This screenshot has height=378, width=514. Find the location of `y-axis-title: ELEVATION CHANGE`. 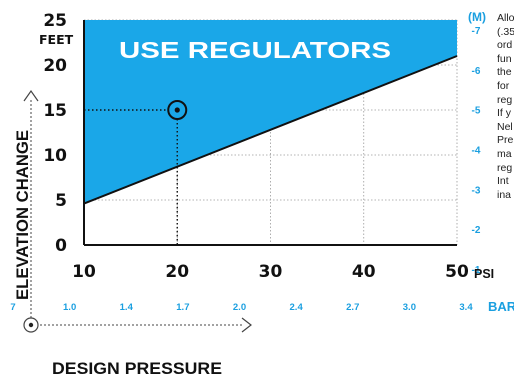

y-axis-title: ELEVATION CHANGE is located at coordinates (22, 215).